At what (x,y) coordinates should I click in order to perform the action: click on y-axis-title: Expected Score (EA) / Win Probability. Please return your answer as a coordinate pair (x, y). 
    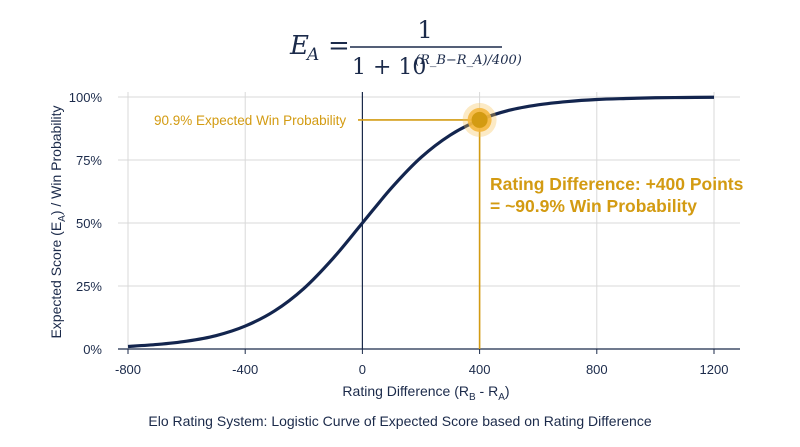
    Looking at the image, I should click on (58, 221).